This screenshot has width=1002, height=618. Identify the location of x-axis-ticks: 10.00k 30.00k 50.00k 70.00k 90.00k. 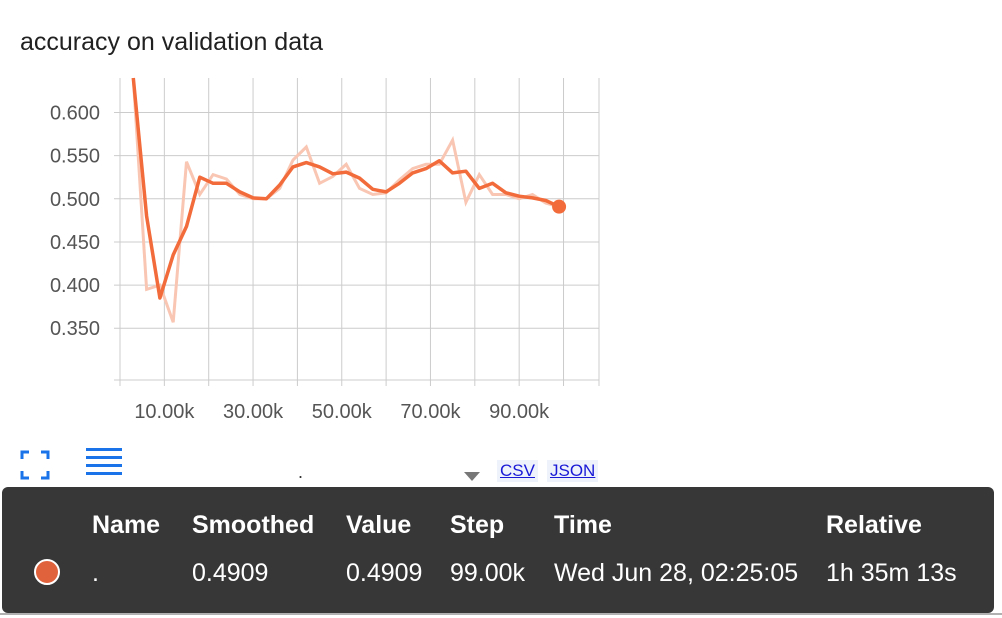
(342, 412).